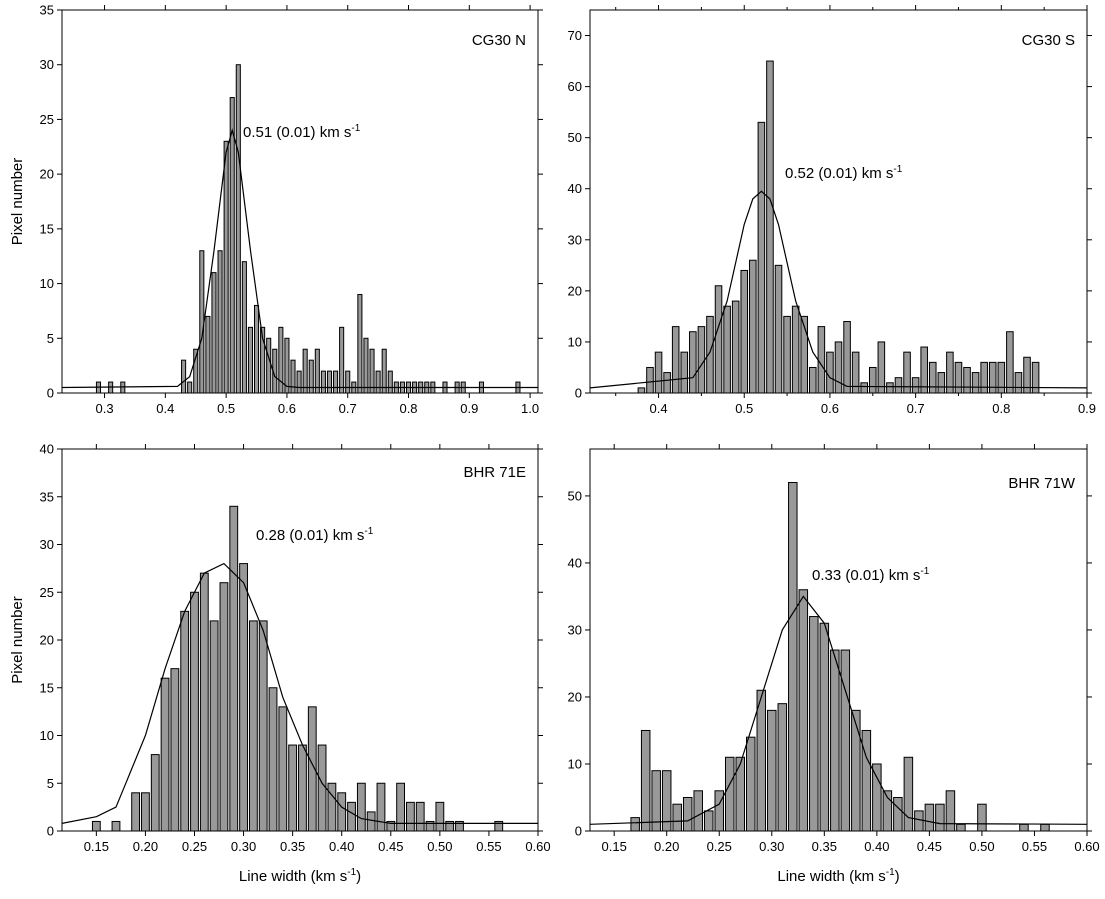 This screenshot has height=899, width=1105. I want to click on x-tick-label: 0.15, so click(96, 846).